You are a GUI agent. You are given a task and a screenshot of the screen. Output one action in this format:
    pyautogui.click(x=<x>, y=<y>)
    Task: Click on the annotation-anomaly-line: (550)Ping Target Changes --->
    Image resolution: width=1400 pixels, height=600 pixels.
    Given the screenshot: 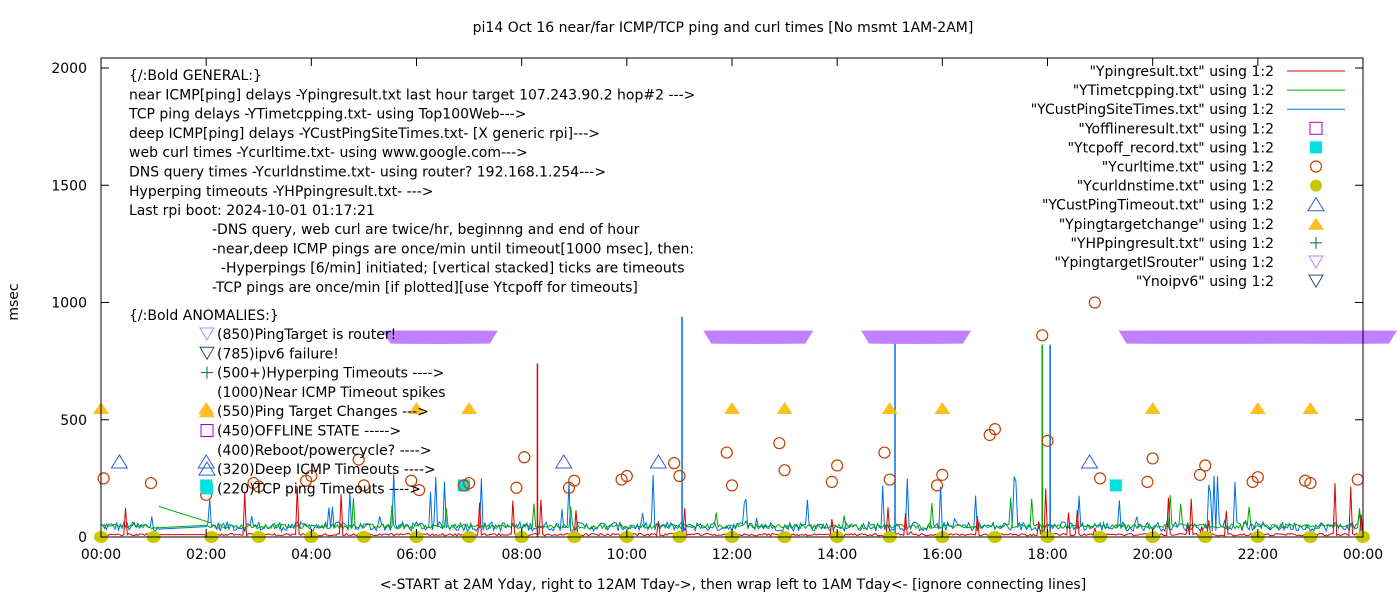 What is the action you would take?
    pyautogui.click(x=323, y=412)
    